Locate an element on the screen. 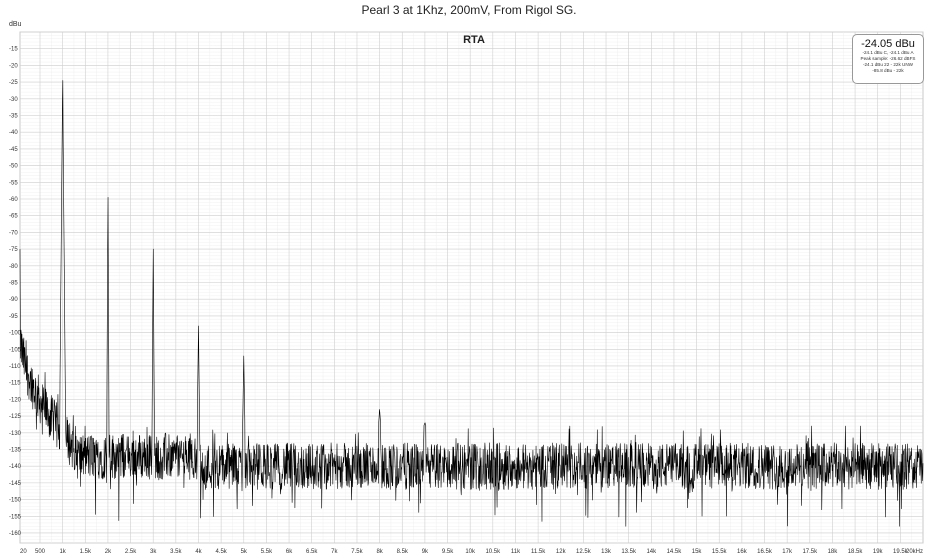 The height and width of the screenshot is (558, 938). y-tick-label: -70 is located at coordinates (13, 233).